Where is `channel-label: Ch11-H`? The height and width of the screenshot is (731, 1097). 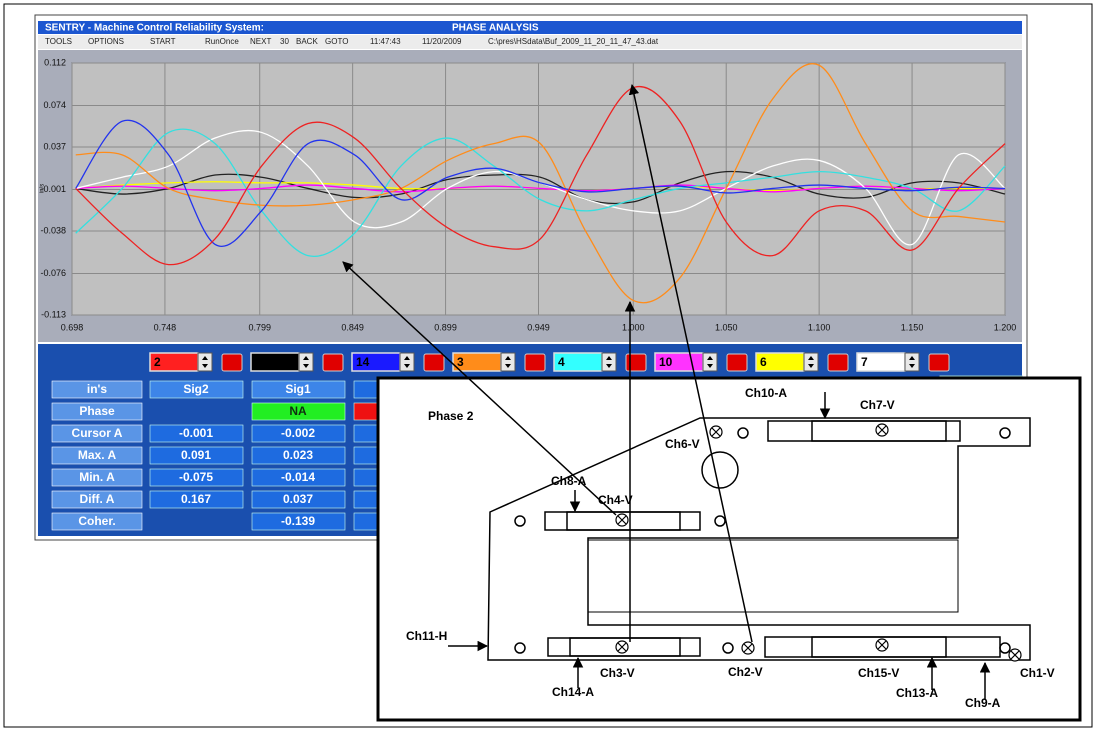 channel-label: Ch11-H is located at coordinates (426, 636).